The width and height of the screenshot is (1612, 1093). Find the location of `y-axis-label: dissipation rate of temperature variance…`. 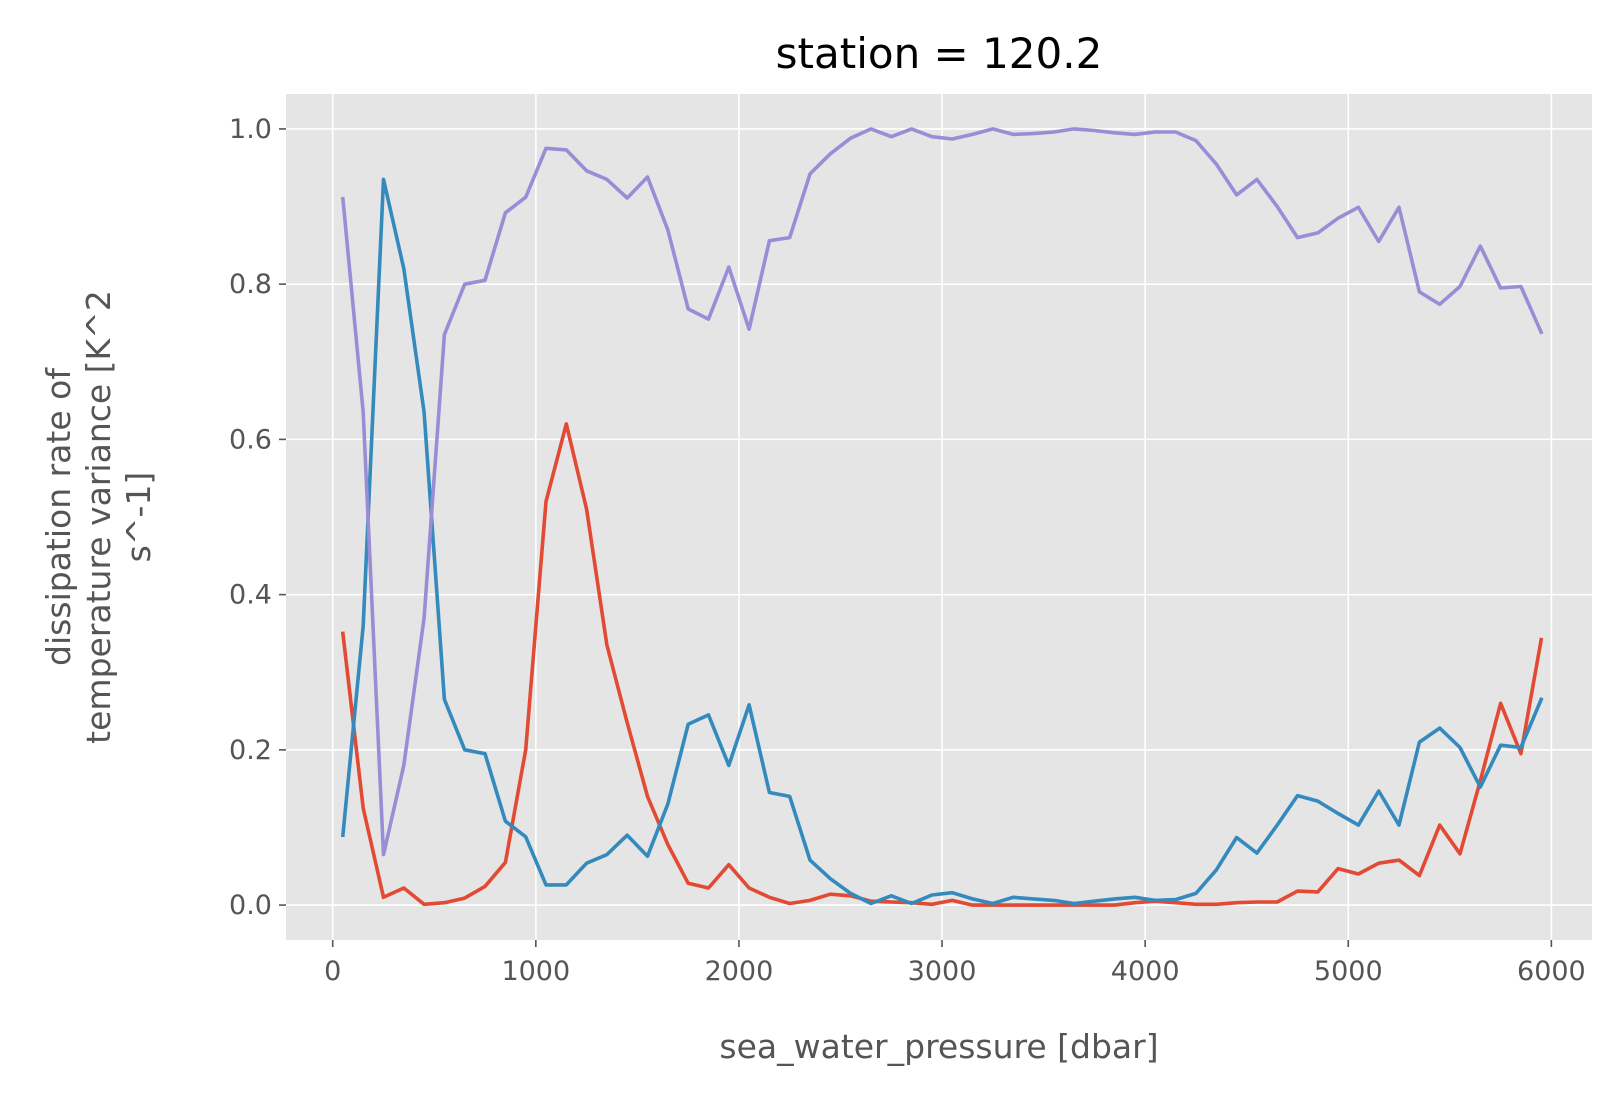

y-axis-label: dissipation rate of temperature variance… is located at coordinates (98, 517).